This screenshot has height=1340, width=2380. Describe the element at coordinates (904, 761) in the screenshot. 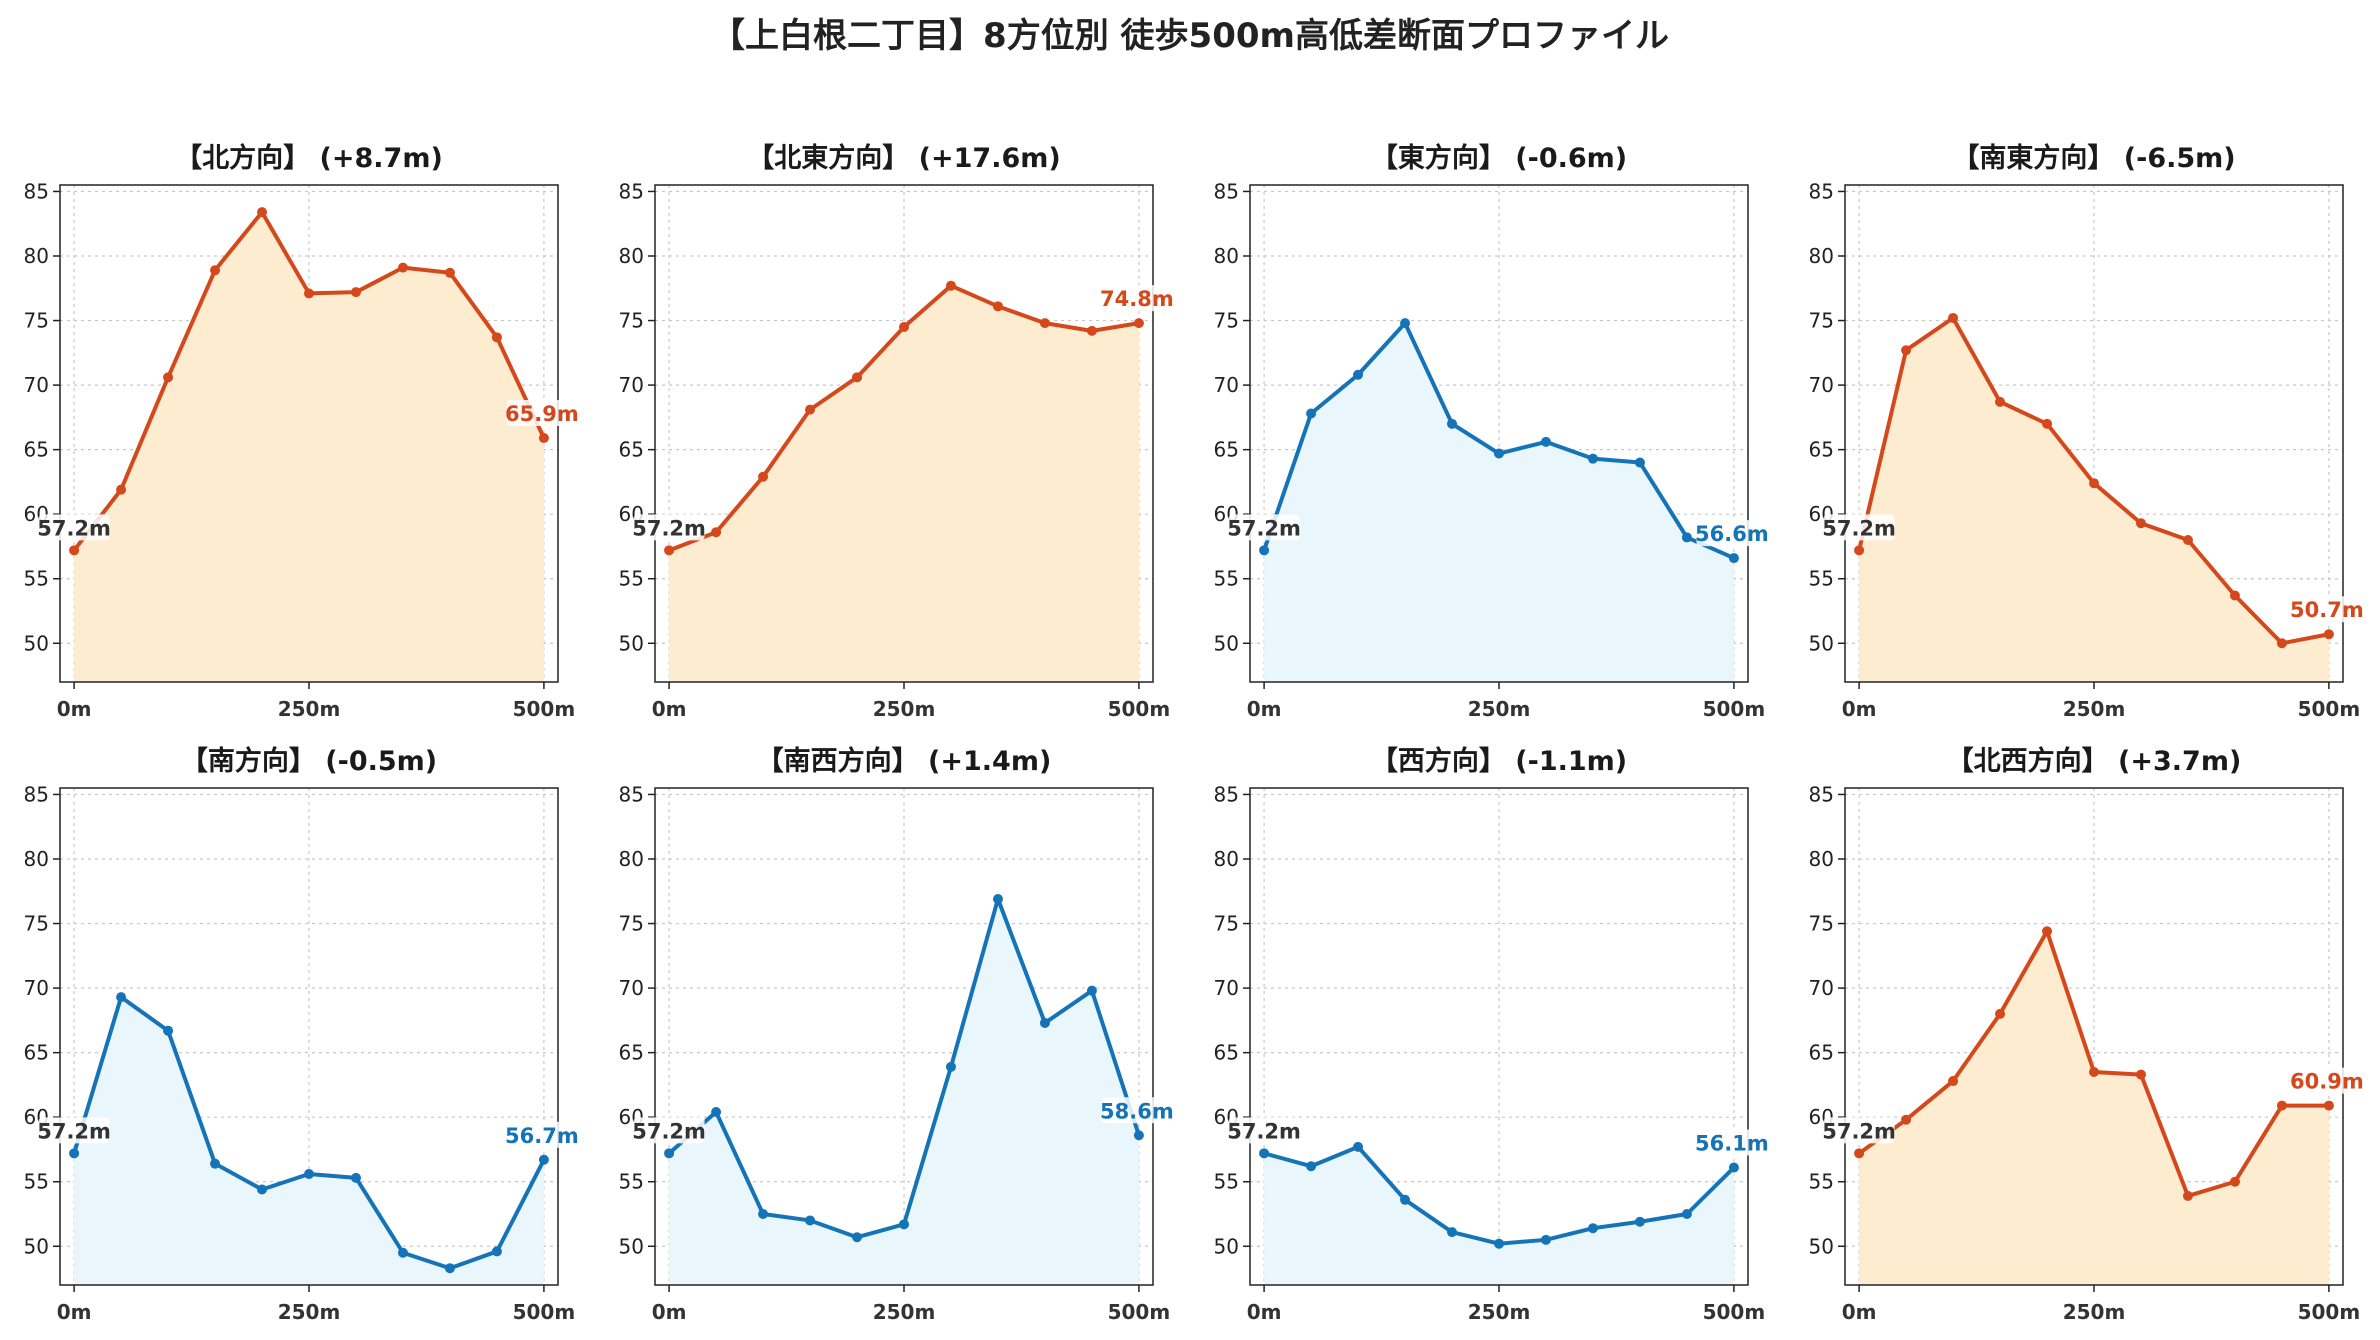

I see `panel-title: 【南西方向】 (+1.4m)` at that location.